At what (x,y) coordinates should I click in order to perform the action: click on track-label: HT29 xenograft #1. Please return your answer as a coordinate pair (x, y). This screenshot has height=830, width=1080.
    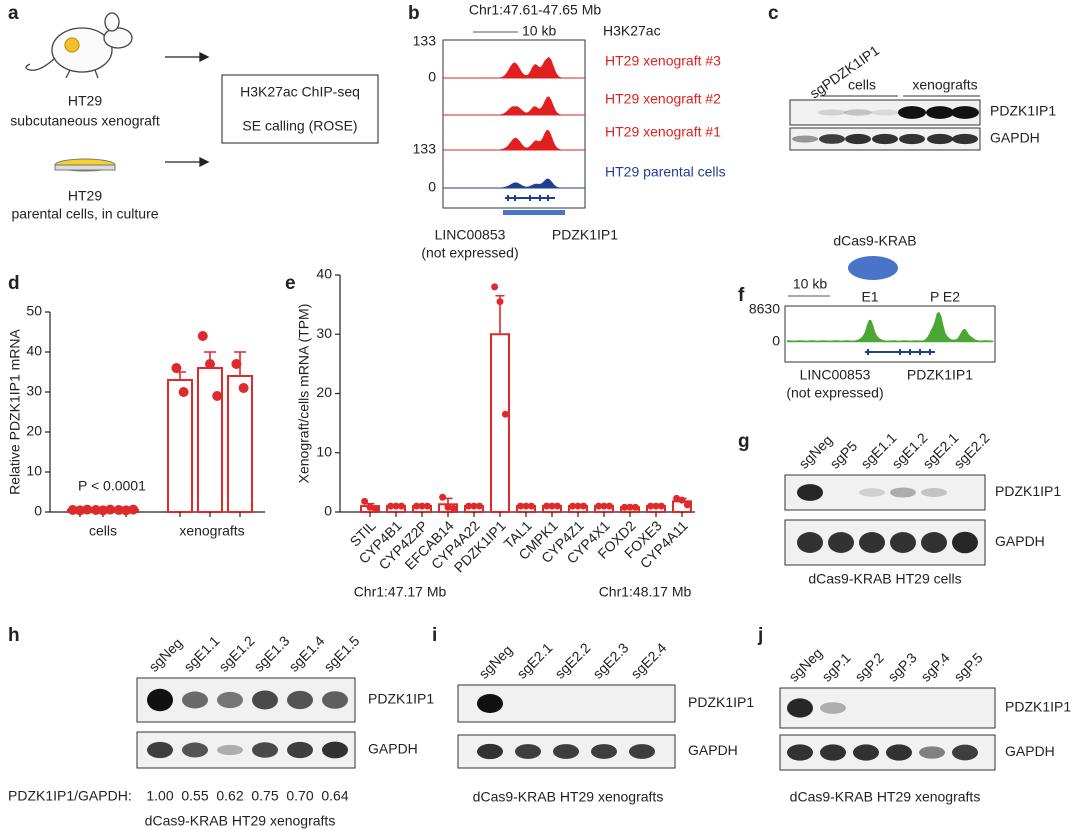
    Looking at the image, I should click on (663, 132).